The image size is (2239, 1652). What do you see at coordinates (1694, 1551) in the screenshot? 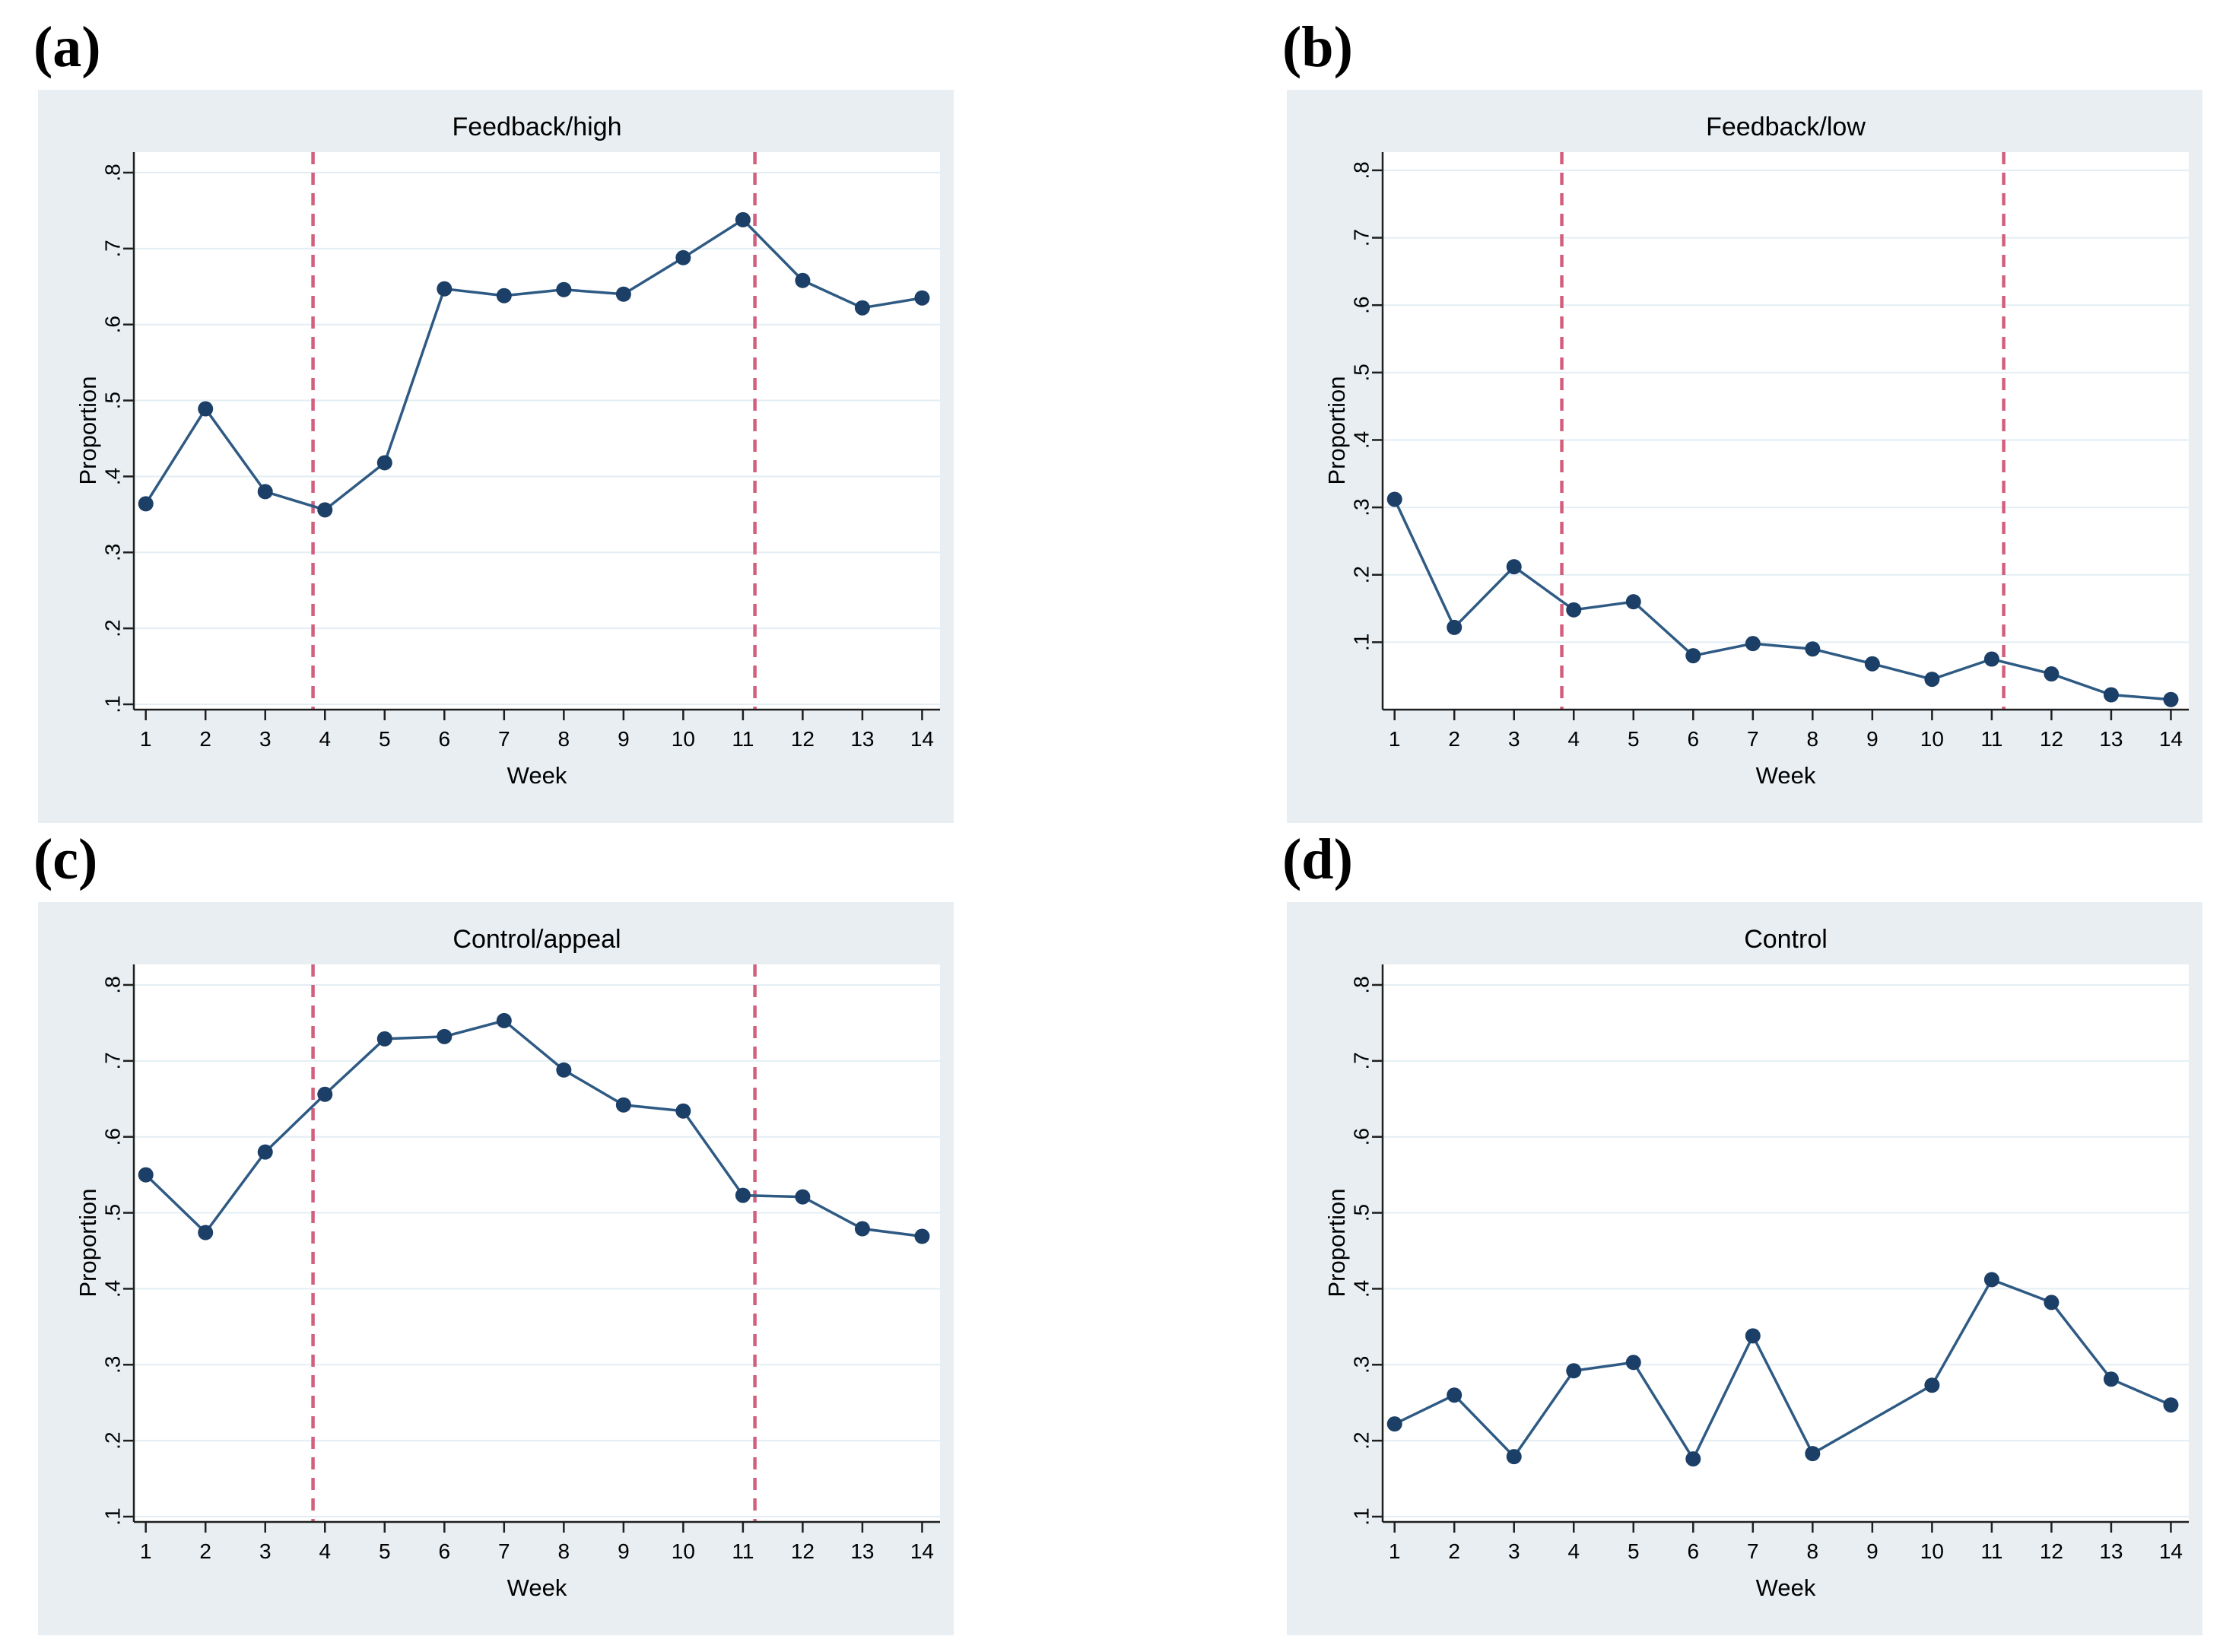
I see `x-tick-label: 6` at bounding box center [1694, 1551].